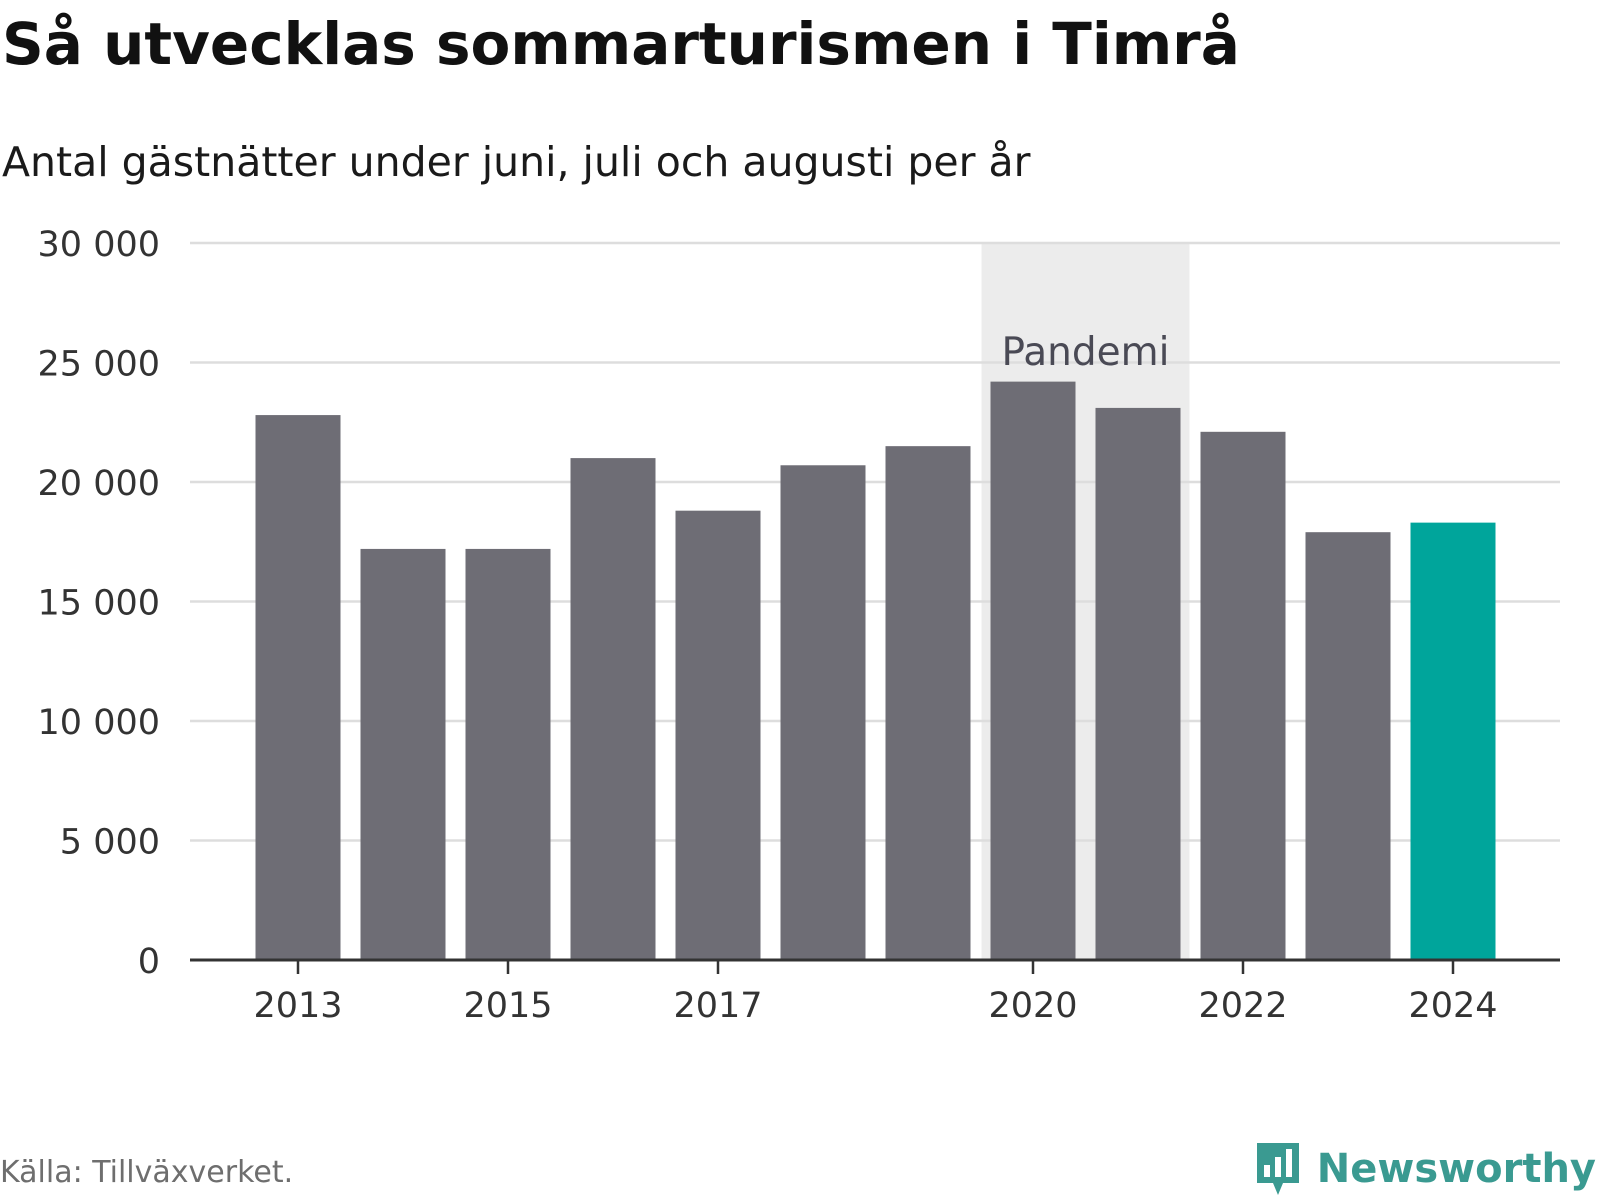 Image resolution: width=1600 pixels, height=1200 pixels. I want to click on y-tick-label: 25 000, so click(99, 365).